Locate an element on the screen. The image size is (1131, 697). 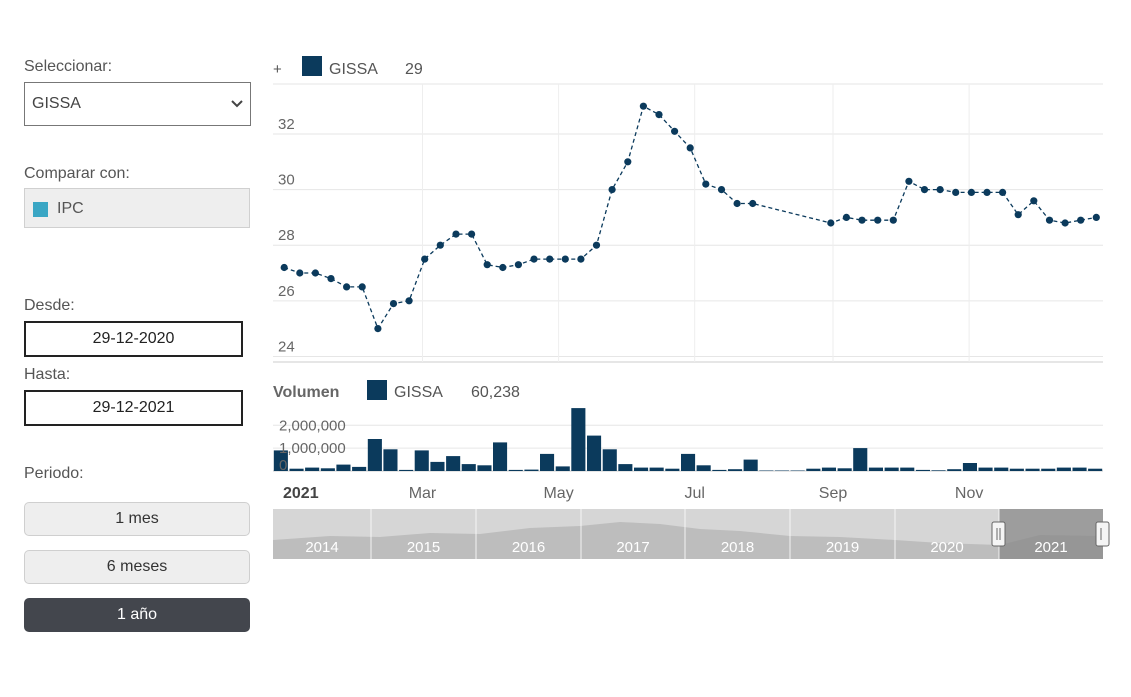
navigator-year-label: 2014 is located at coordinates (321, 547).